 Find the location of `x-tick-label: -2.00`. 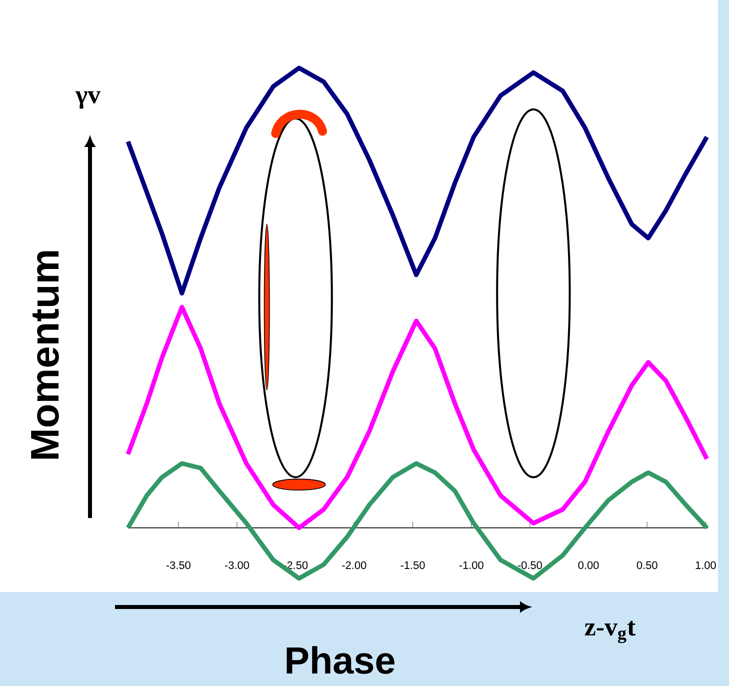

x-tick-label: -2.00 is located at coordinates (354, 565).